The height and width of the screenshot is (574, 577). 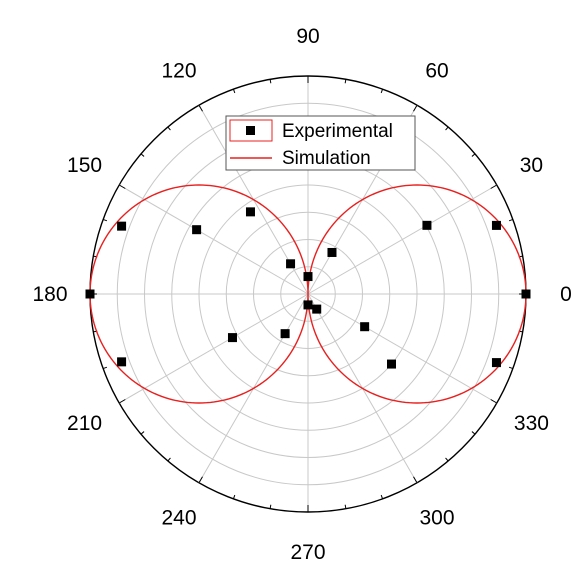 I want to click on angle-tick-label: 210, so click(x=84, y=423).